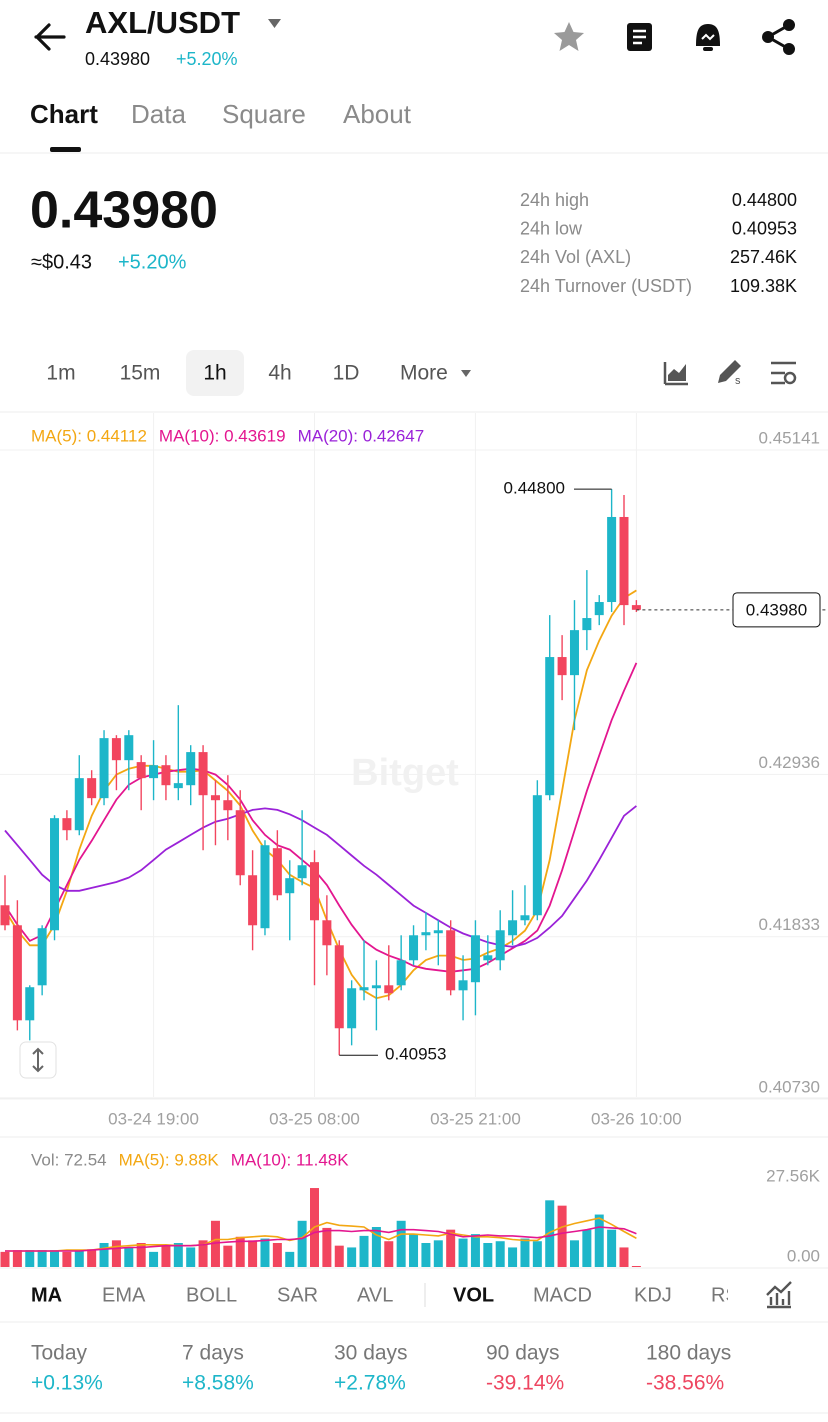  What do you see at coordinates (371, 1353) in the screenshot?
I see `period-label: 30 days` at bounding box center [371, 1353].